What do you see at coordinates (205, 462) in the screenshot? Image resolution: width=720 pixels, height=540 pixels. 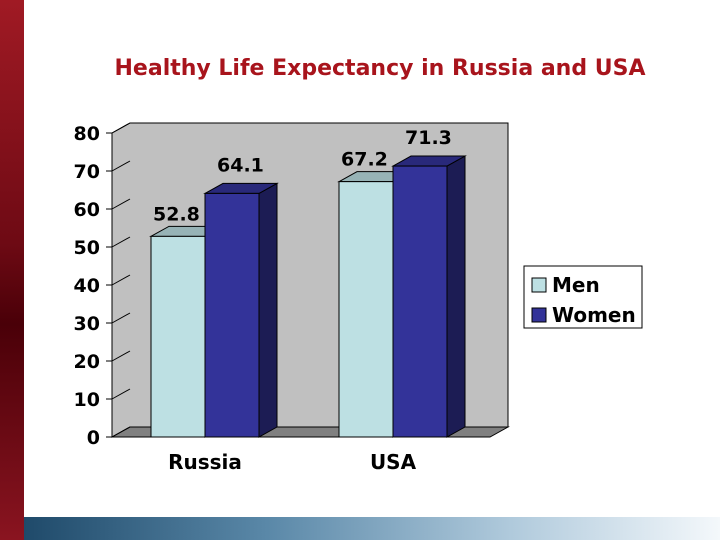 I see `x-tick-label: Russia` at bounding box center [205, 462].